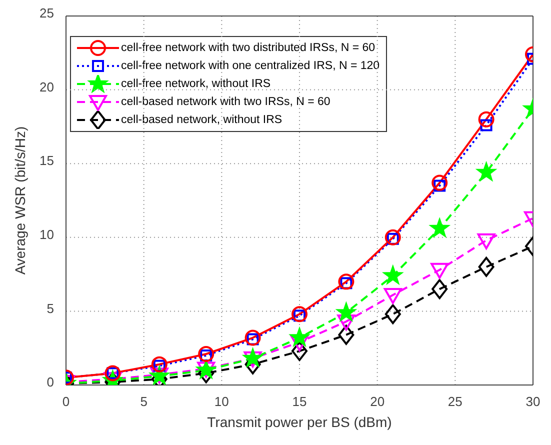 The height and width of the screenshot is (445, 551). I want to click on x-tick-label: 10, so click(221, 402).